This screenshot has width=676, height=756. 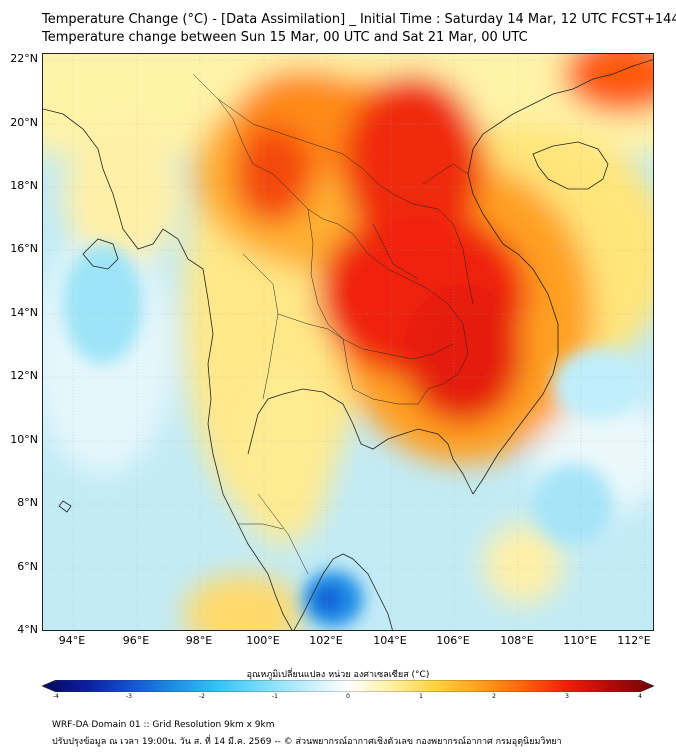 What do you see at coordinates (202, 696) in the screenshot?
I see `colorbar-tick-label: -2` at bounding box center [202, 696].